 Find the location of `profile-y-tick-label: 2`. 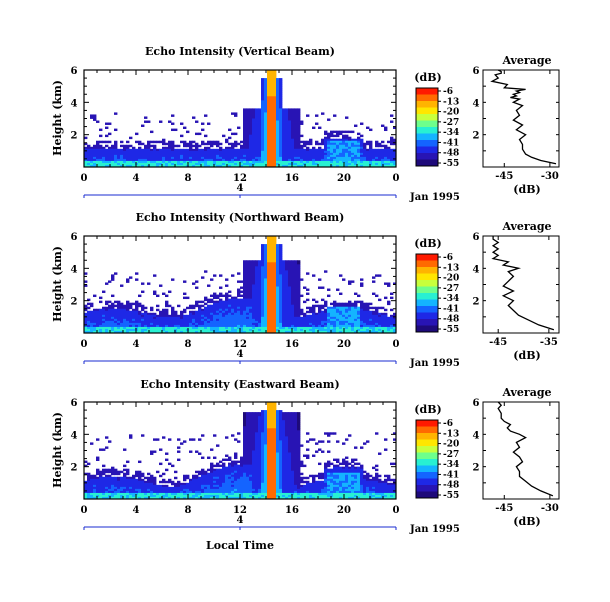

profile-y-tick-label: 2 is located at coordinates (476, 136).